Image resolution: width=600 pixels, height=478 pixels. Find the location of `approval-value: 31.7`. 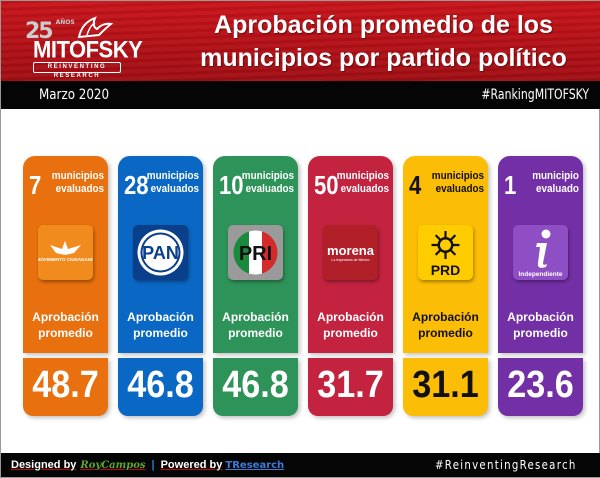

approval-value: 31.7 is located at coordinates (350, 385).